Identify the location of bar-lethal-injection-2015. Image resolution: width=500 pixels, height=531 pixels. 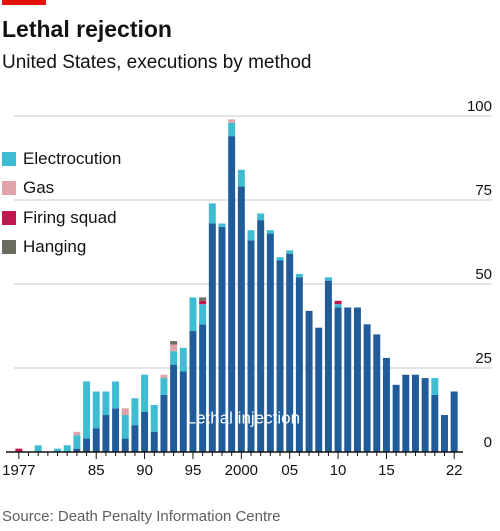
(386, 404).